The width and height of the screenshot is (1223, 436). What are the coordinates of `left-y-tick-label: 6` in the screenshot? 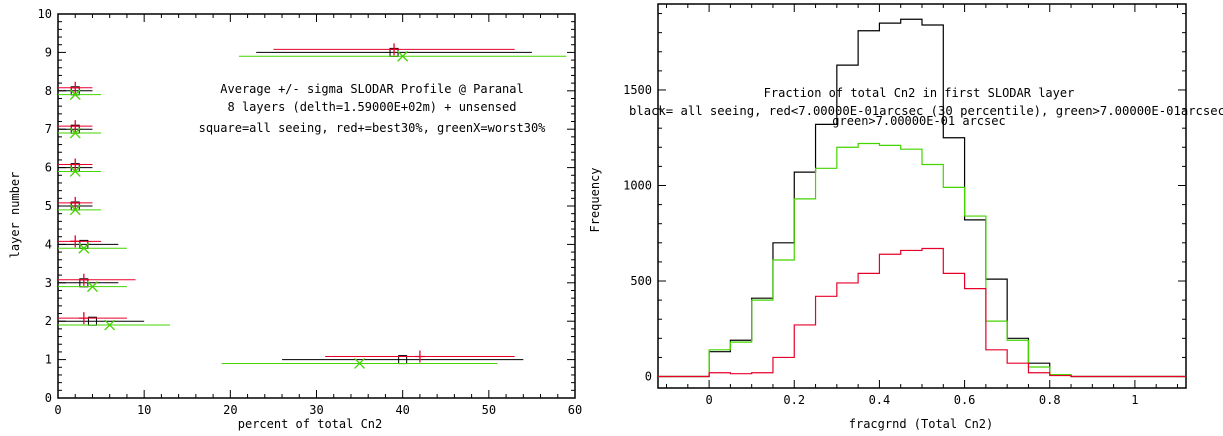 It's located at (48, 168).